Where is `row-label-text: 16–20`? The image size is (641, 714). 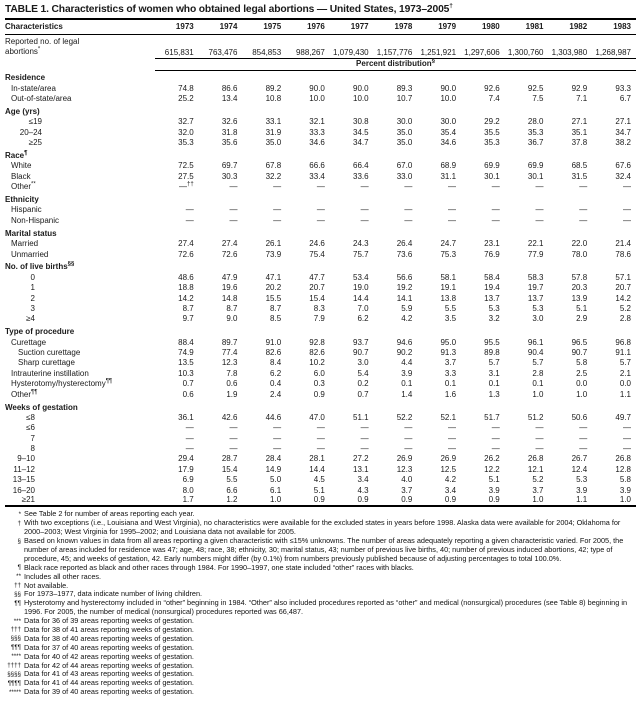 row-label-text: 16–20 is located at coordinates (23, 490).